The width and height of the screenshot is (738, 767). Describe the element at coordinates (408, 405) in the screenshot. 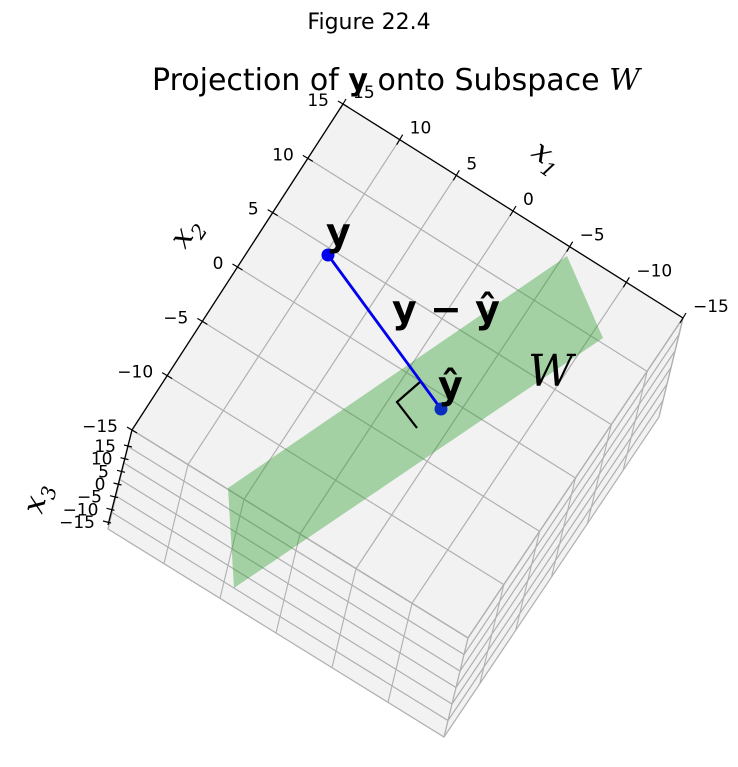

I see `right-angle-marker` at that location.